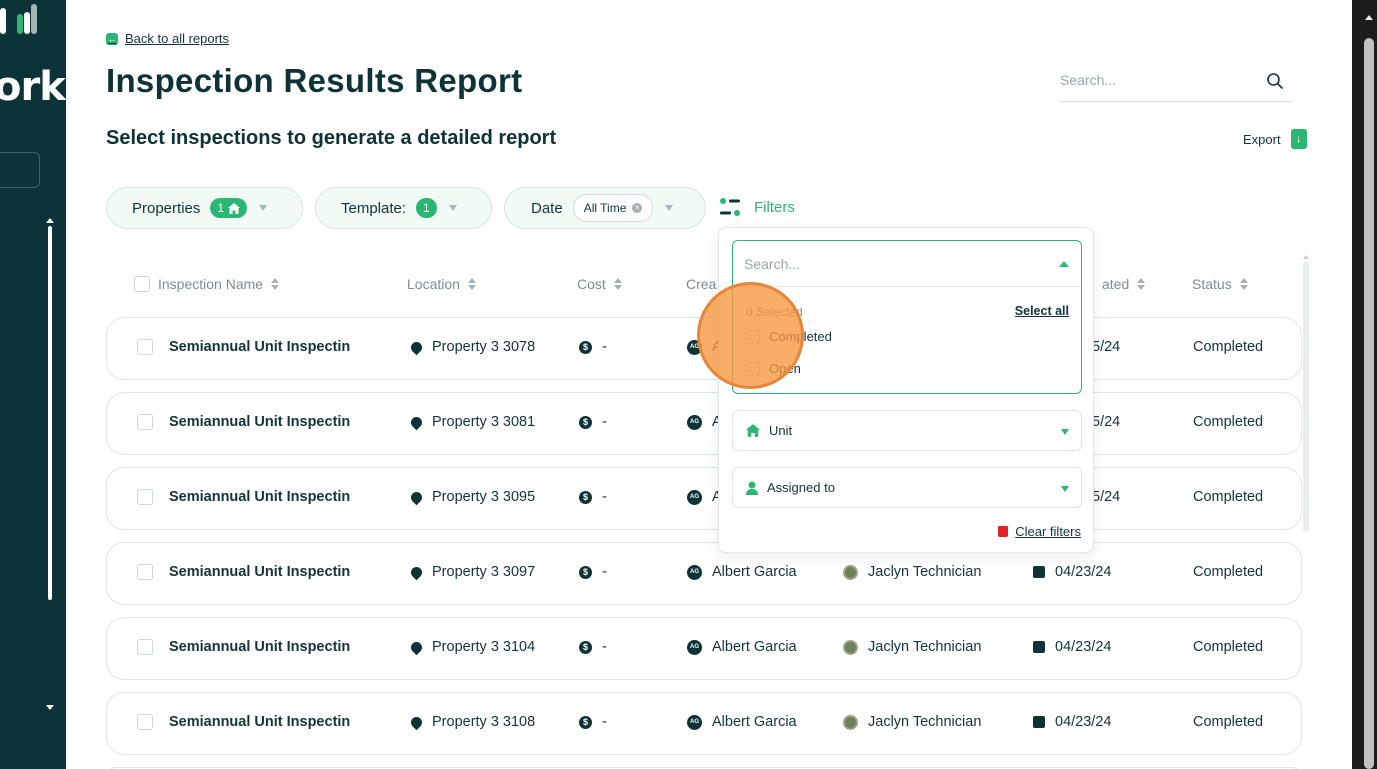  Describe the element at coordinates (1306, 257) in the screenshot. I see `table-scroll-up-icon` at that location.